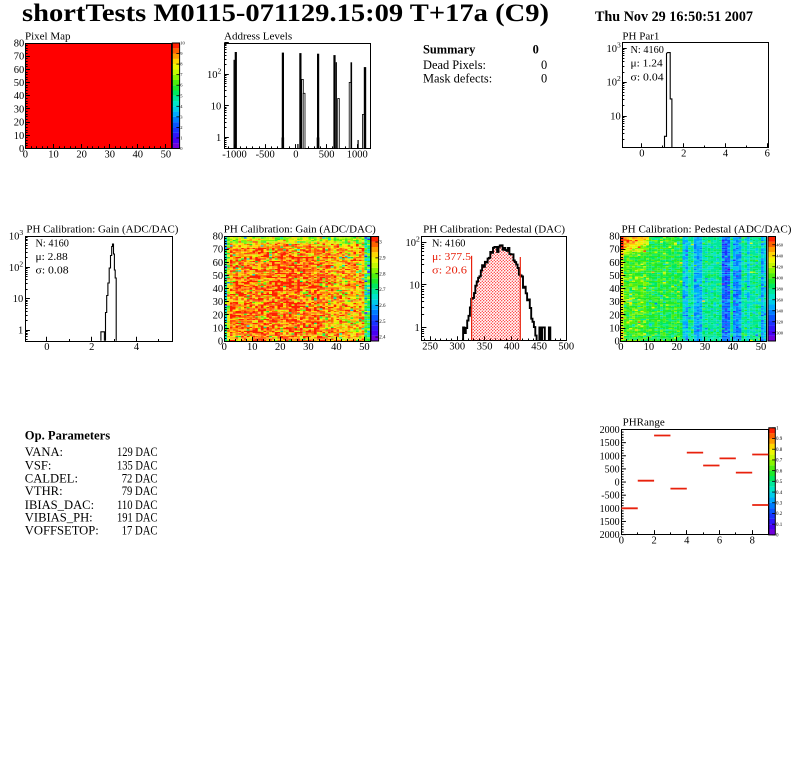 This screenshot has height=777, width=796. What do you see at coordinates (449, 271) in the screenshot?
I see `svg-text: σ: 20.6` at bounding box center [449, 271].